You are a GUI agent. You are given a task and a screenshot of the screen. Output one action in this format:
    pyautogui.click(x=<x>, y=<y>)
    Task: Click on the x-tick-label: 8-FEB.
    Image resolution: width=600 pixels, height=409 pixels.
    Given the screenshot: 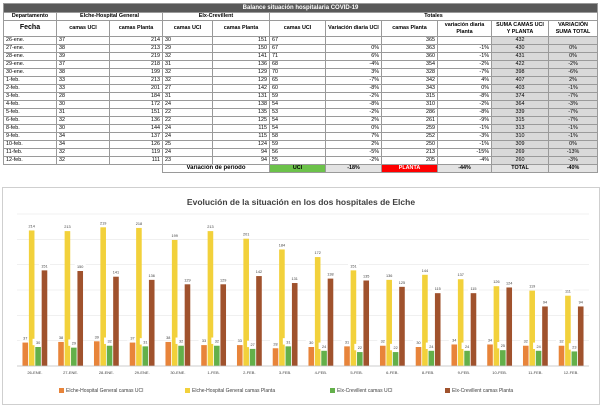 What is the action you would take?
    pyautogui.click(x=428, y=372)
    